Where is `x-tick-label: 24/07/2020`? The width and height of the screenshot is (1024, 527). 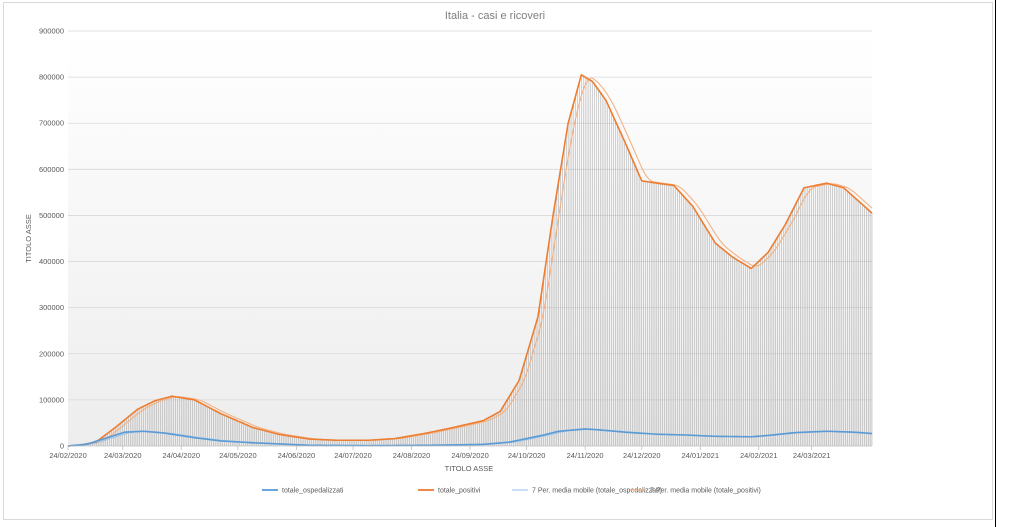
x-tick-label: 24/07/2020 is located at coordinates (353, 455).